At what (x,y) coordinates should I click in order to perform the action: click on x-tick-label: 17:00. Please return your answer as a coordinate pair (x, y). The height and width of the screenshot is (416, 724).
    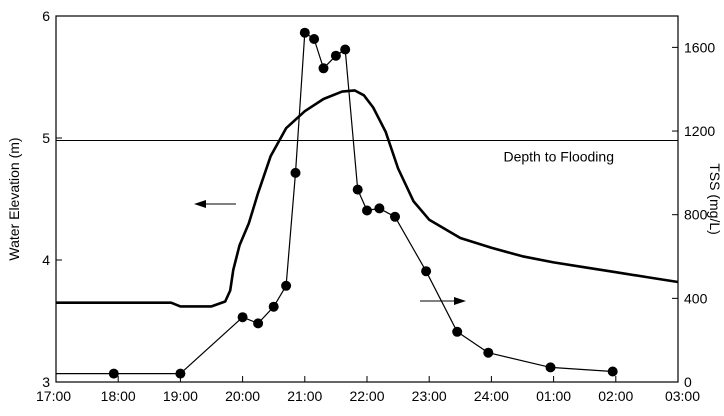
    Looking at the image, I should click on (53, 396).